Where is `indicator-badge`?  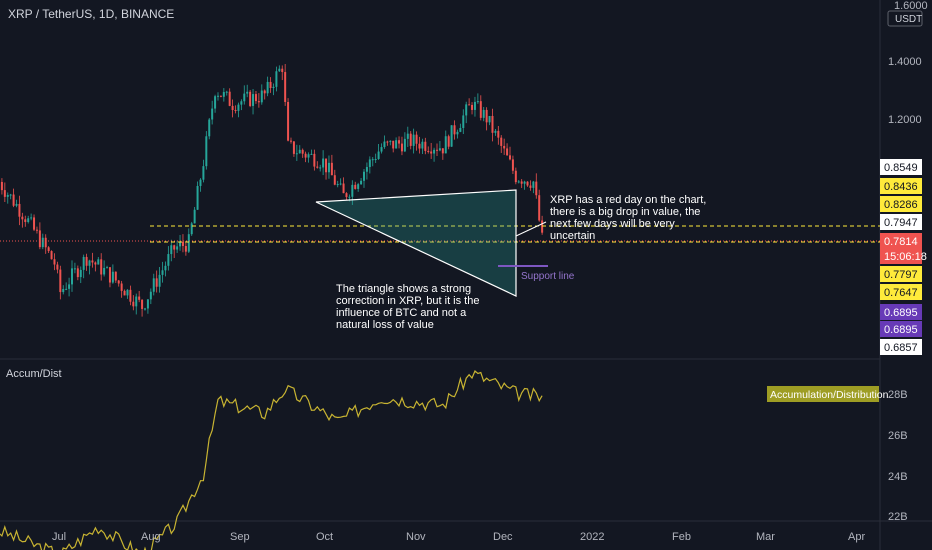
indicator-badge is located at coordinates (823, 394).